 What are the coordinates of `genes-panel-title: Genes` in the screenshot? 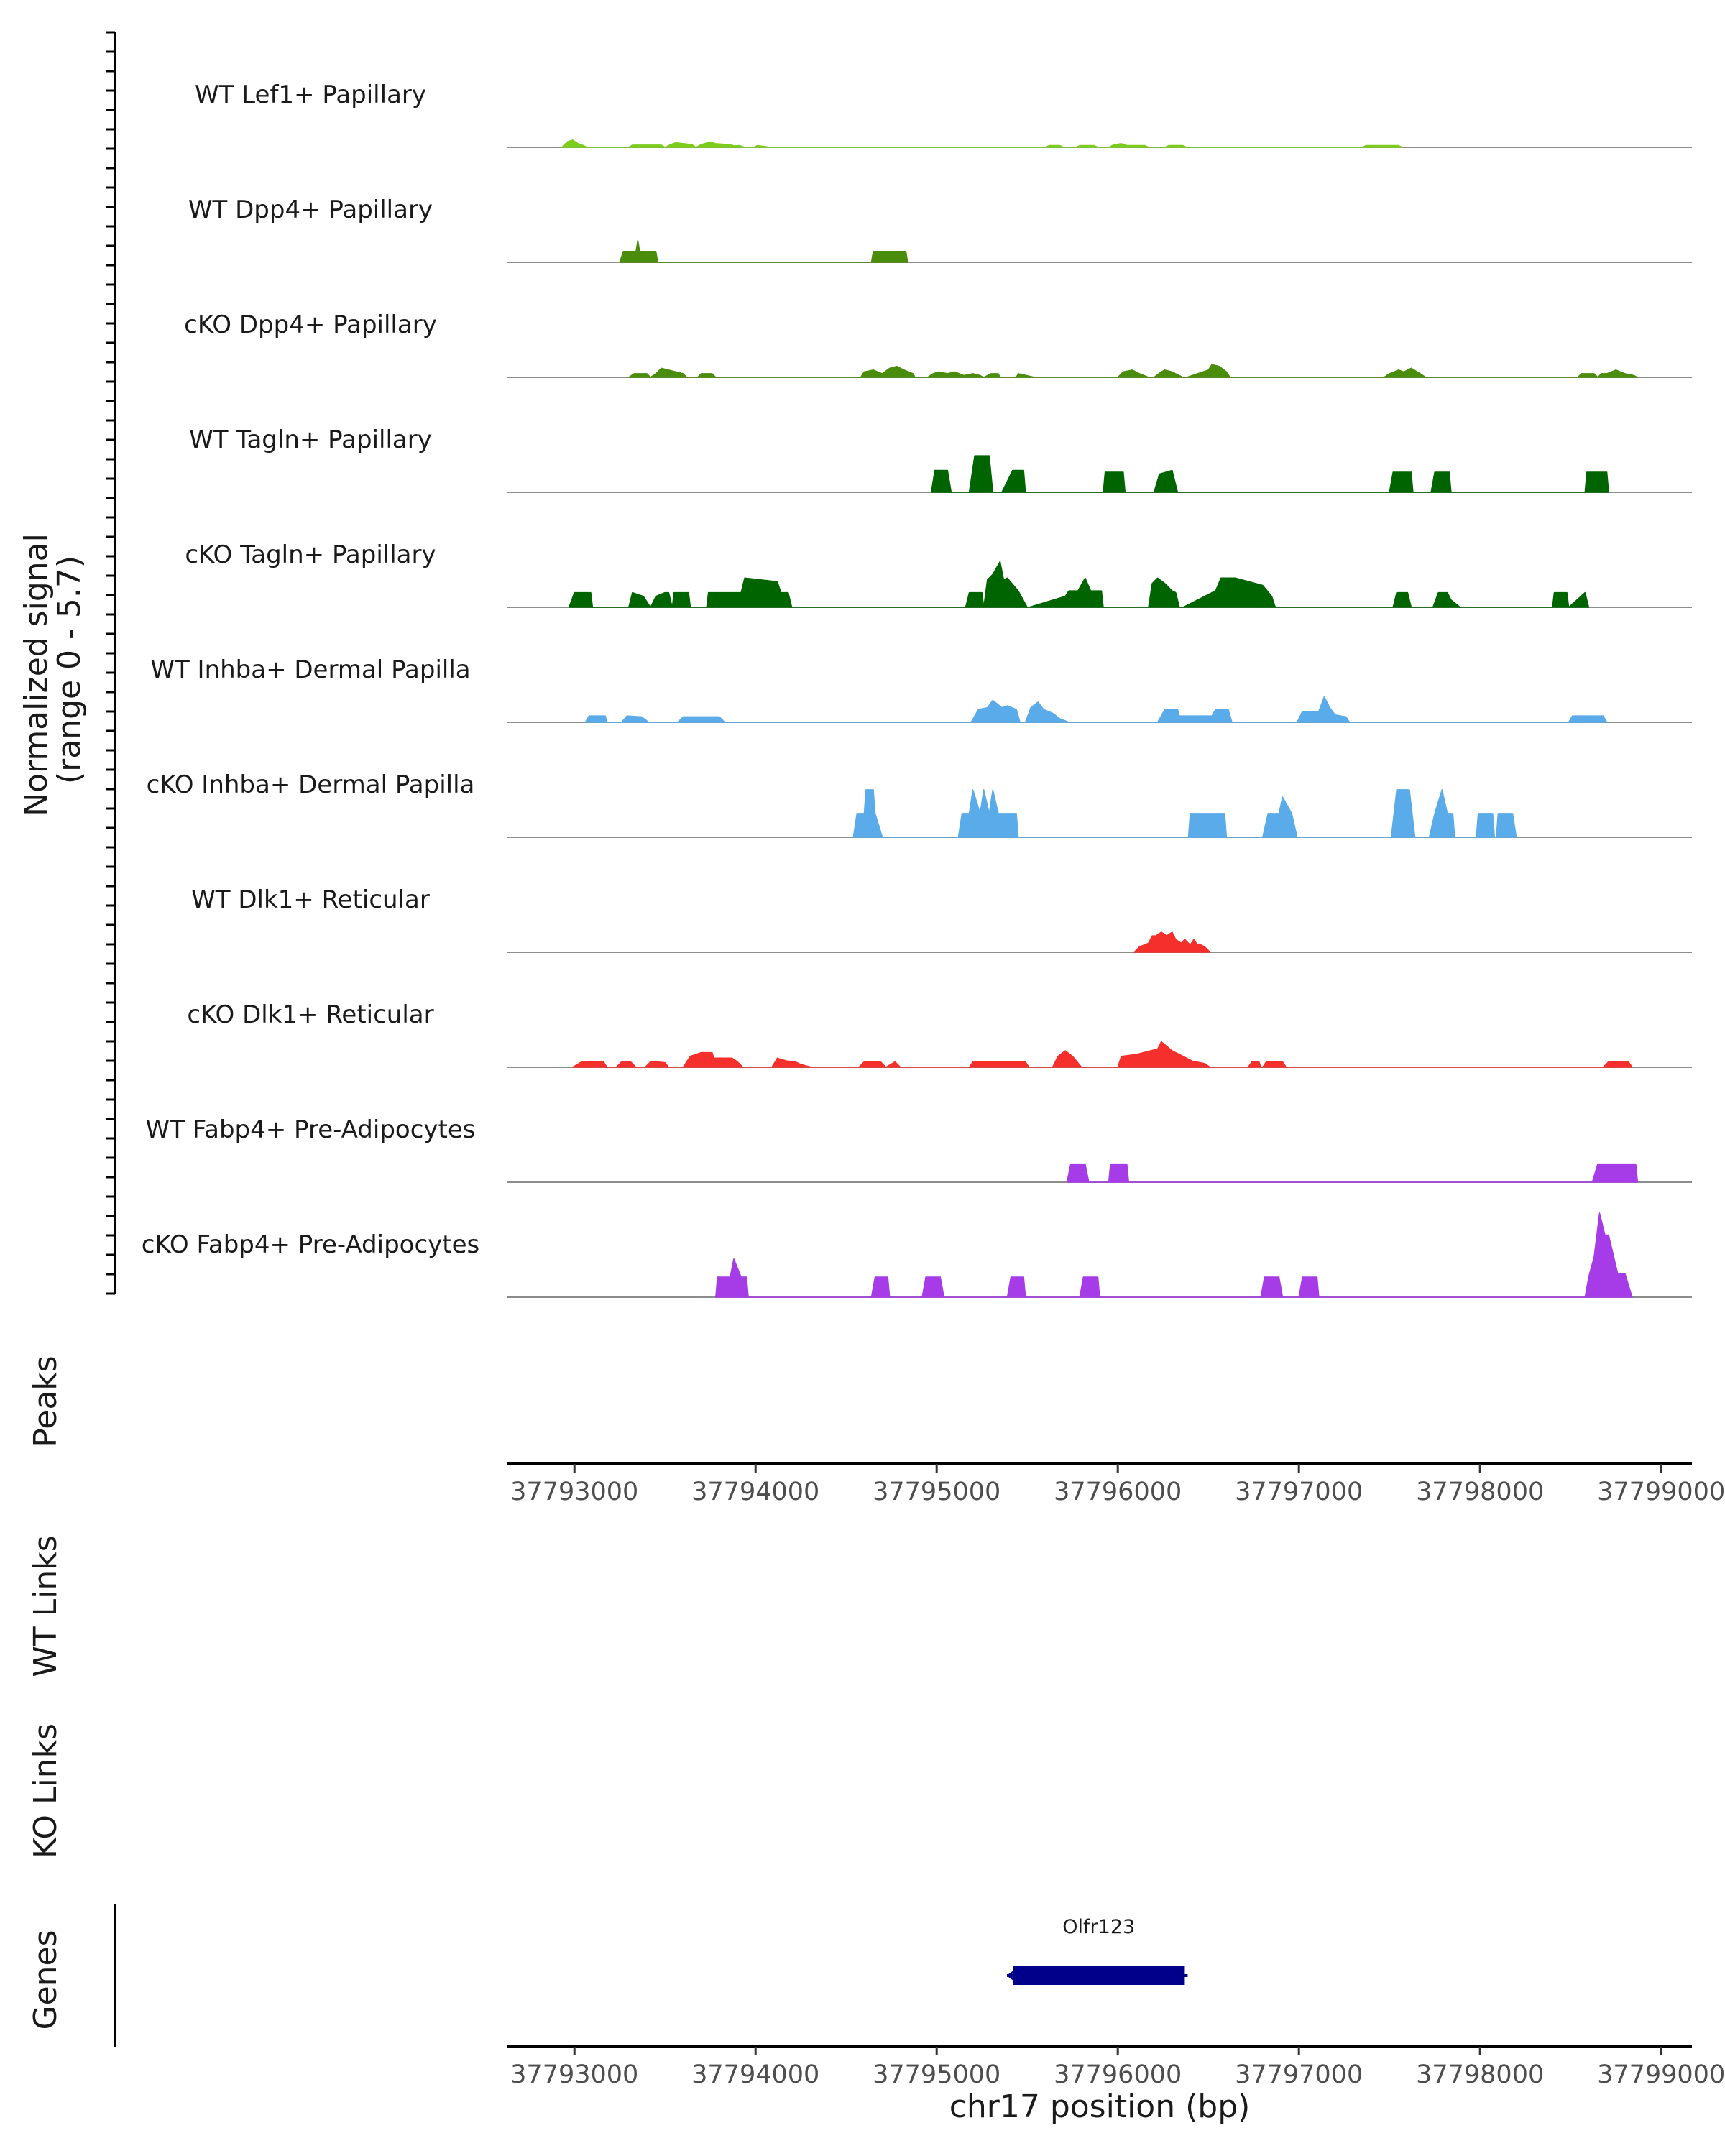 It's located at (45, 1980).